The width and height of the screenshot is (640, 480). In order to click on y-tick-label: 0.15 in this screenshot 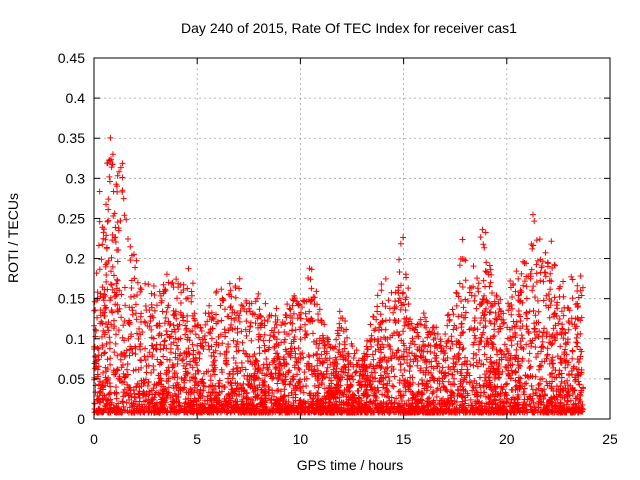, I will do `click(71, 299)`.